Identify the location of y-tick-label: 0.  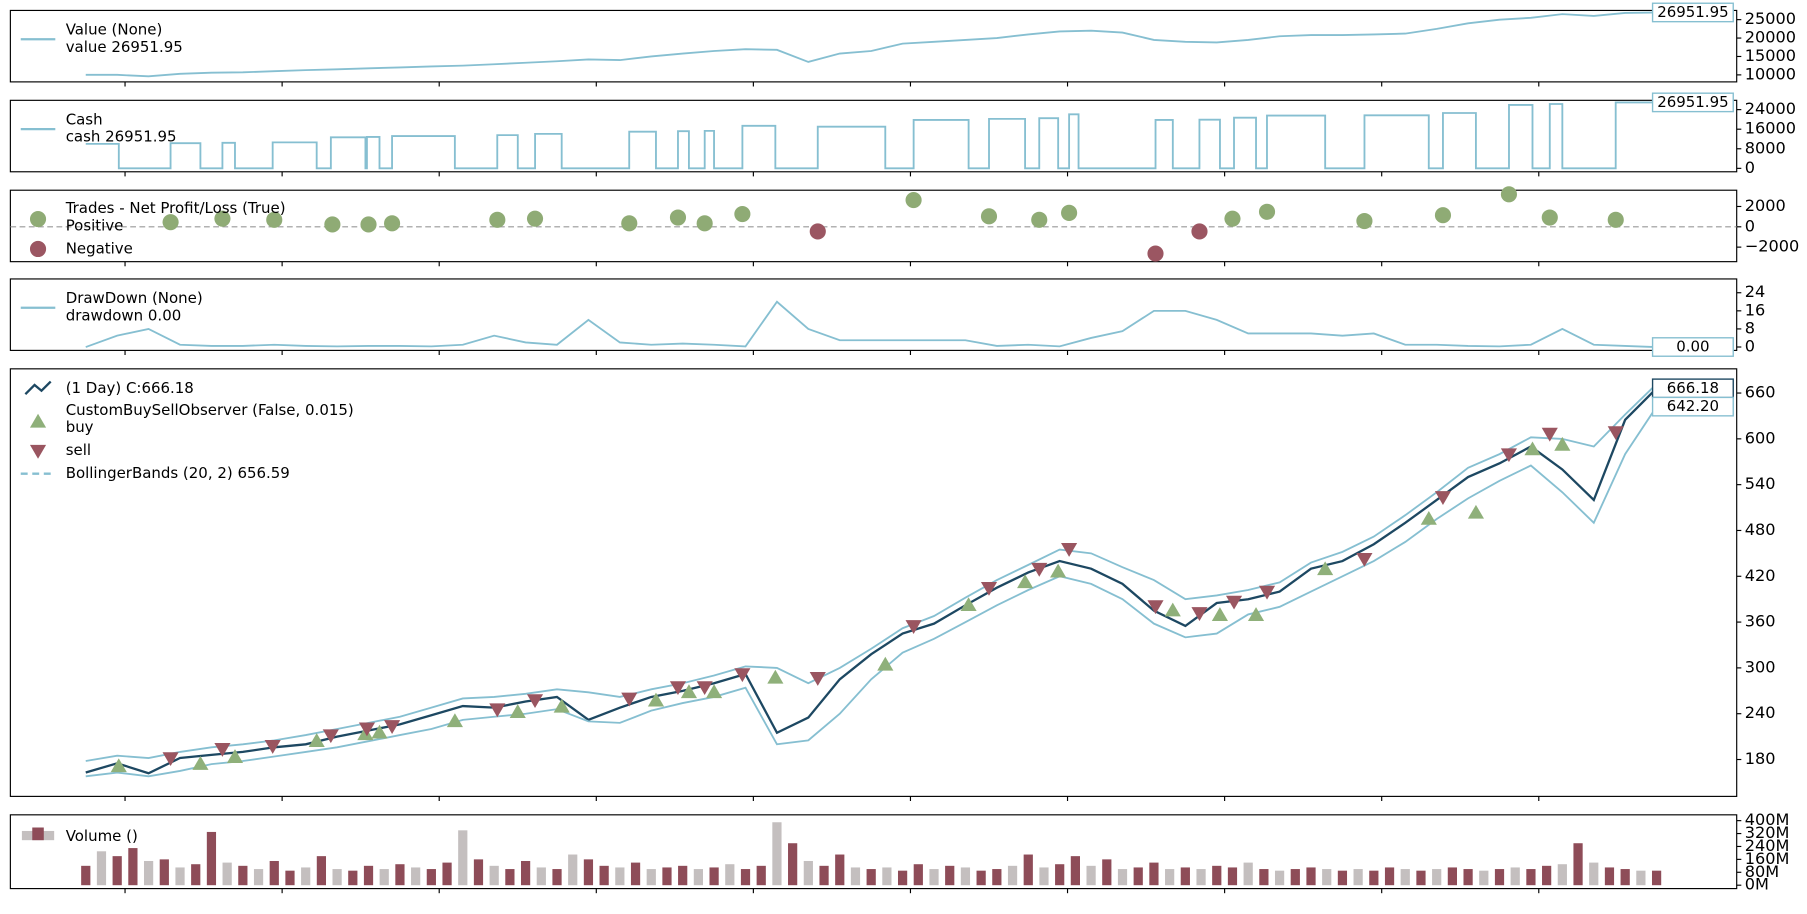
(1750, 167).